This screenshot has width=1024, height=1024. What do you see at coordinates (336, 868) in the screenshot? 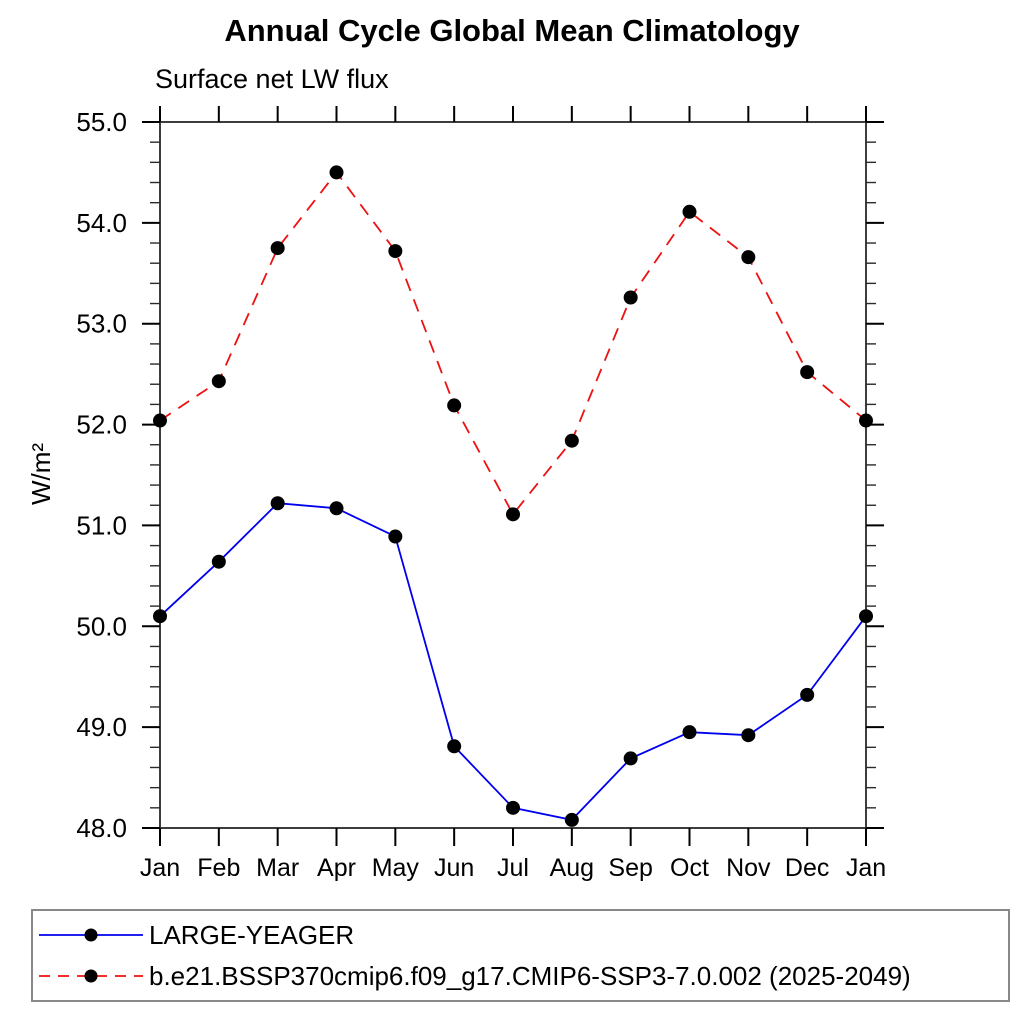
I see `x-axis-tick-label: Apr` at bounding box center [336, 868].